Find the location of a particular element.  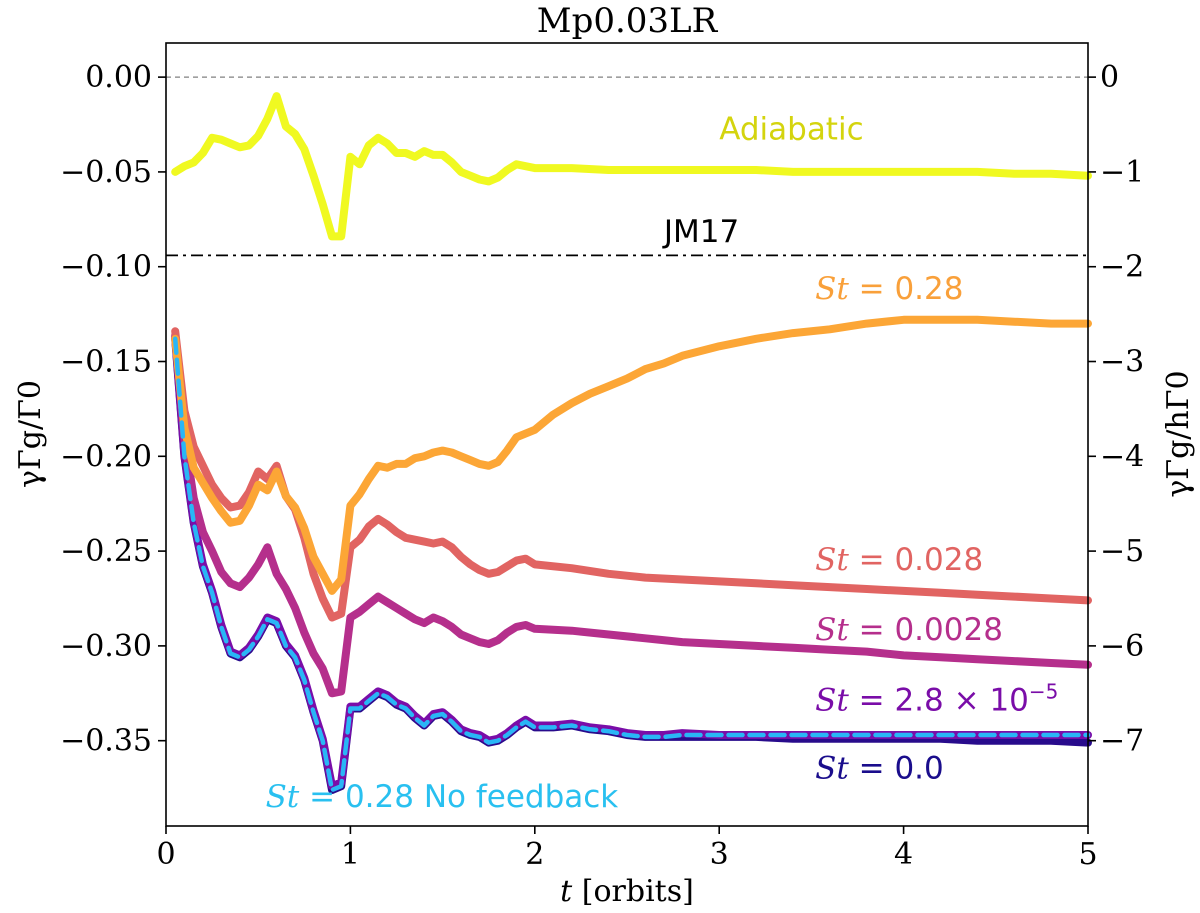

y-tick-label: −0.10 is located at coordinates (106, 267).